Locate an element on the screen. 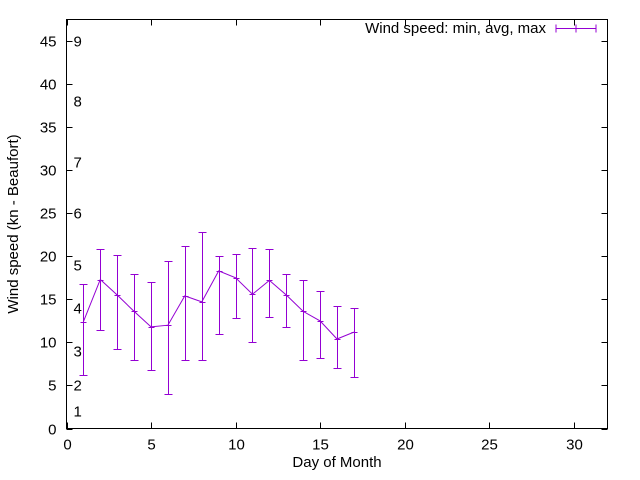 The image size is (640, 480). x-axis-tick-labels: 0 5 10 15 20 25 30 is located at coordinates (323, 445).